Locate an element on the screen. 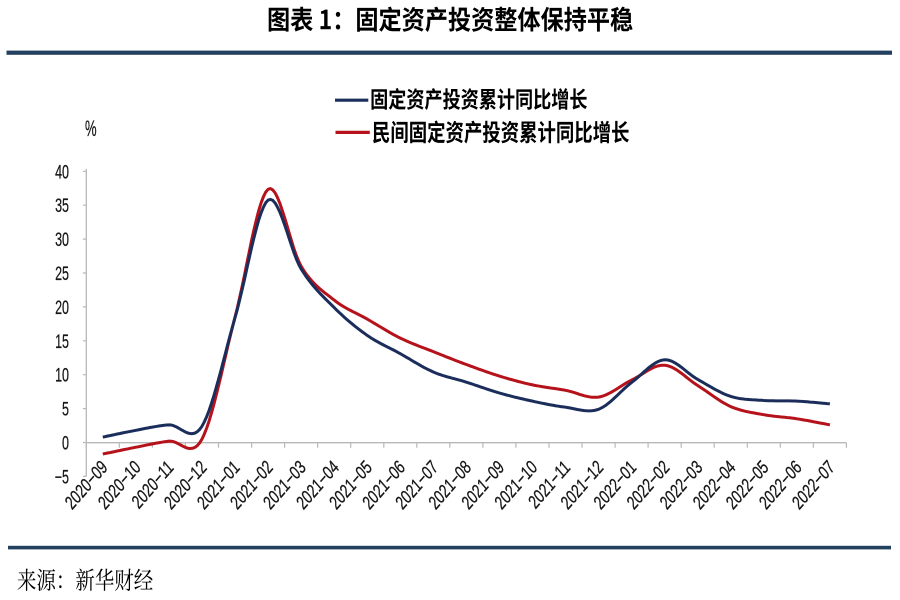 The width and height of the screenshot is (900, 600). svg-text: 5 is located at coordinates (65, 409).